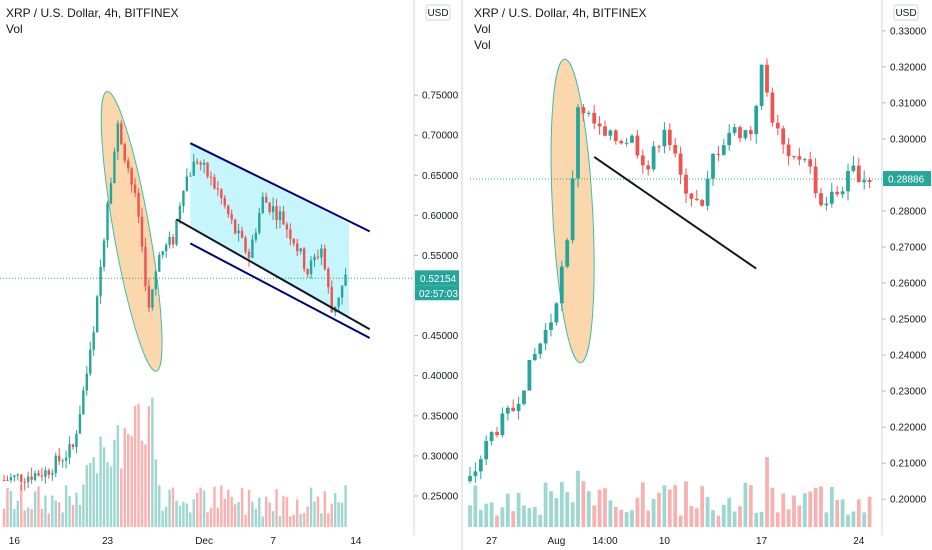  What do you see at coordinates (438, 294) in the screenshot?
I see `countdown-label: 02:57:03` at bounding box center [438, 294].